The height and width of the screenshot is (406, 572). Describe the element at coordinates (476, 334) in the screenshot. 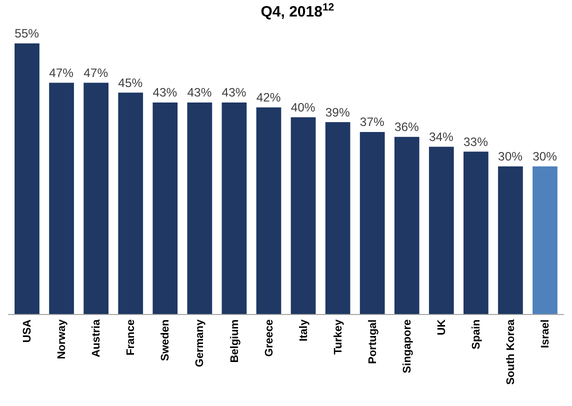

I see `x-tick-label: Spain` at that location.